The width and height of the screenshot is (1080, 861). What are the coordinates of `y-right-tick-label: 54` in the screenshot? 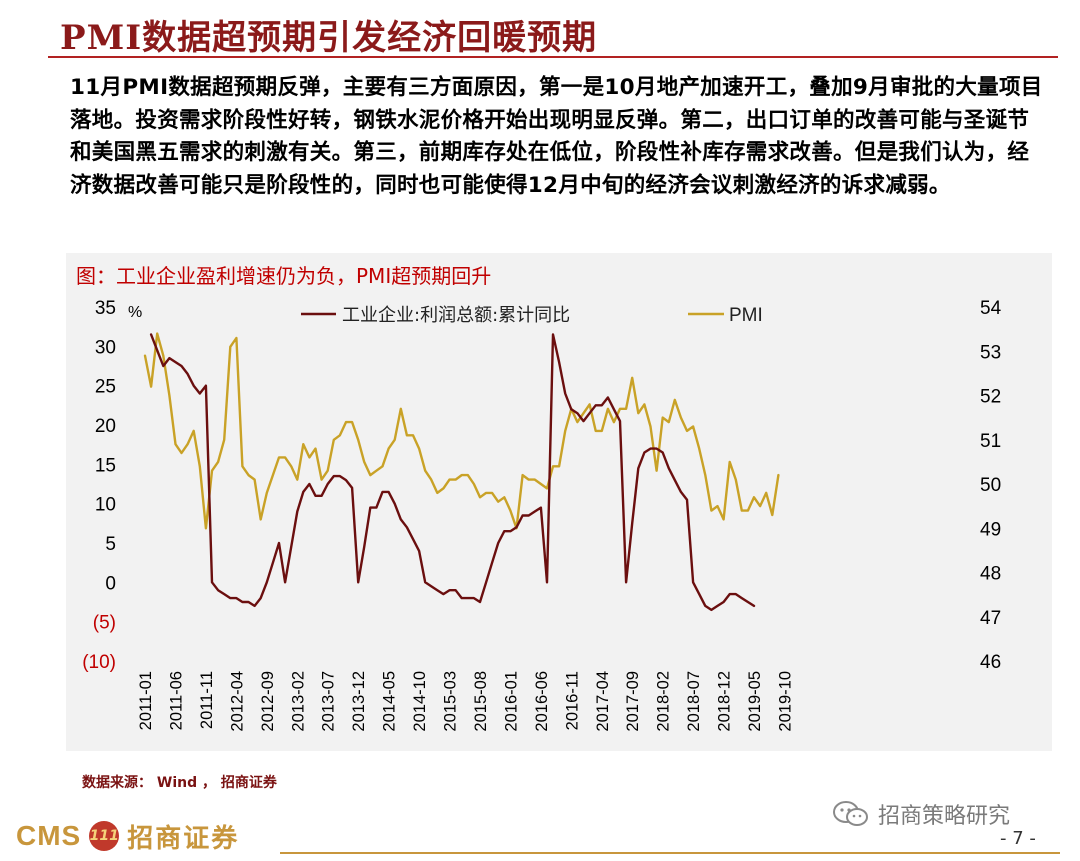 It's located at (991, 308).